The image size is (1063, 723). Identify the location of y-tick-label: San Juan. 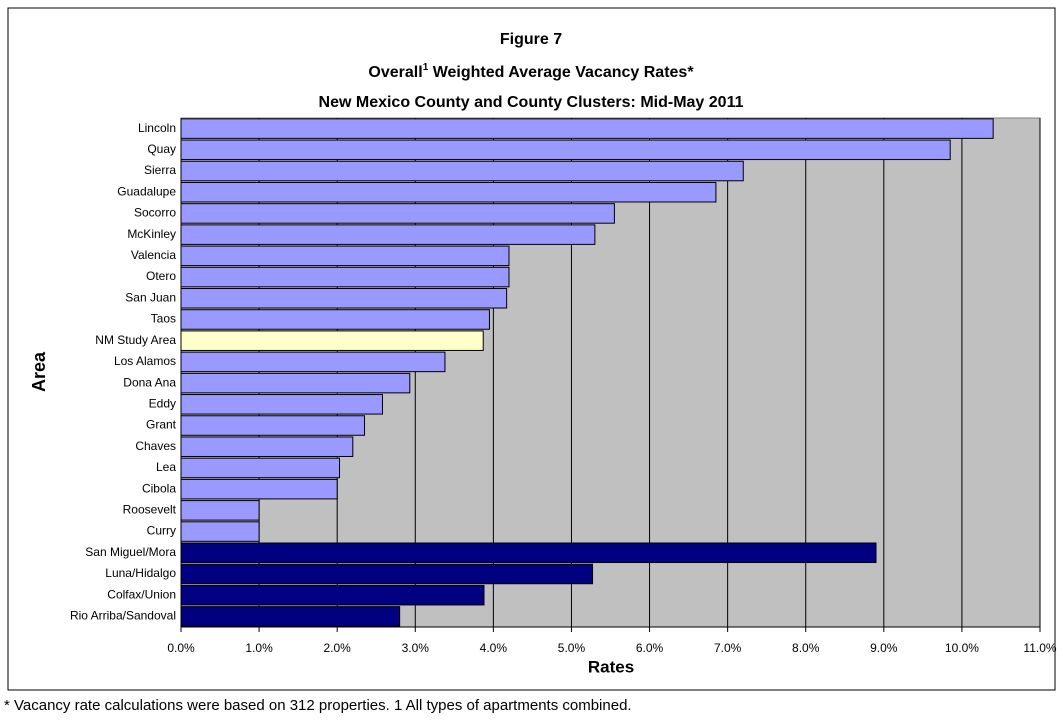
(150, 297).